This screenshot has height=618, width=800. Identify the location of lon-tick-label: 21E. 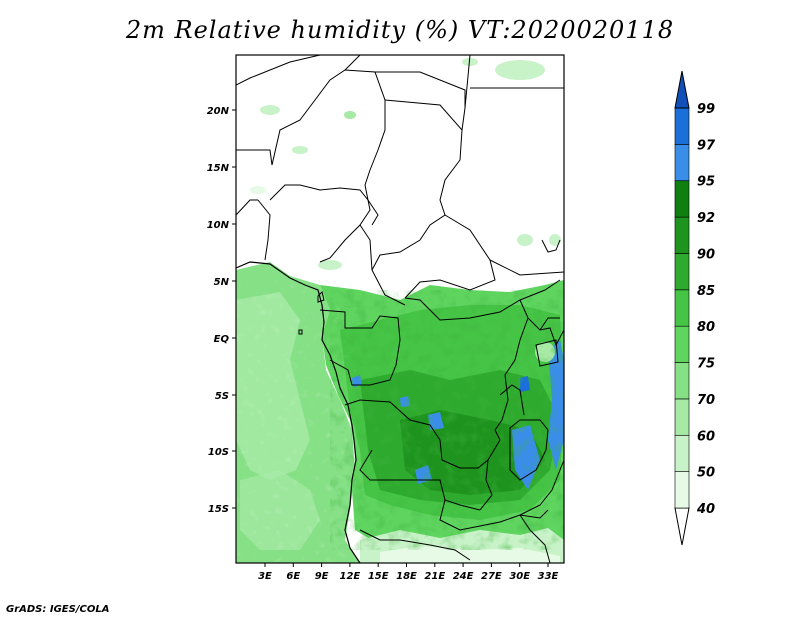
(434, 576).